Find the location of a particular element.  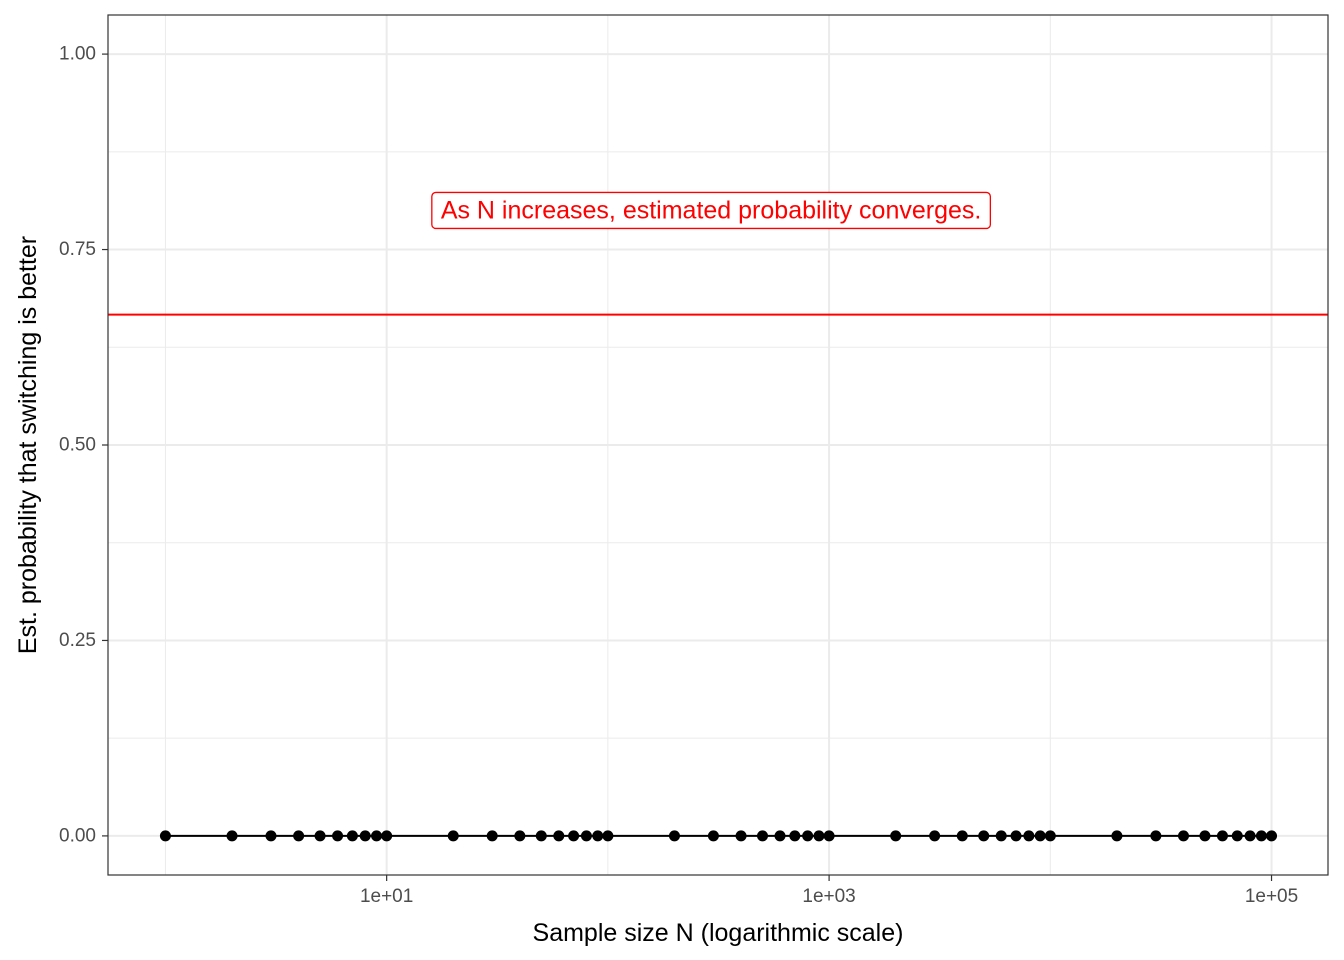

y-tick-label: 0.25 is located at coordinates (77, 640).